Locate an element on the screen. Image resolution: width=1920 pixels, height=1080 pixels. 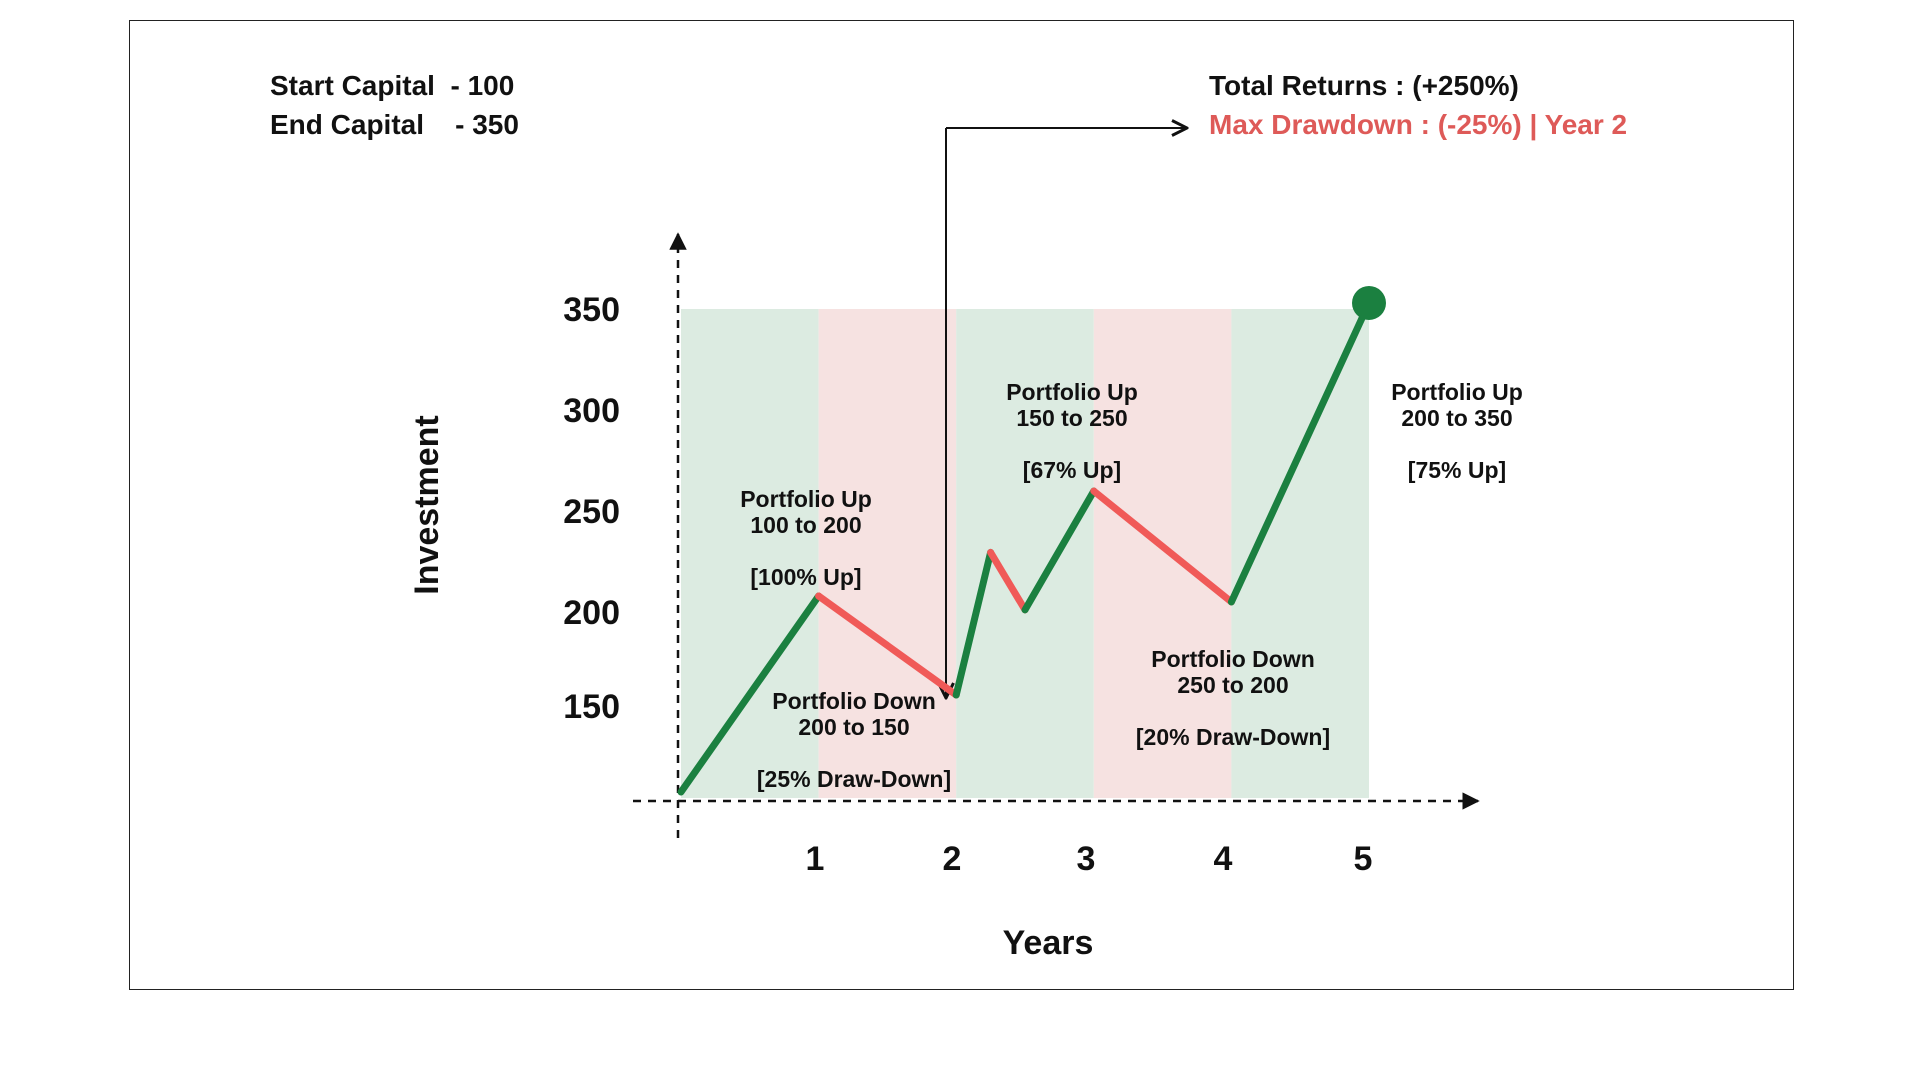
y-tick-150: 150 is located at coordinates (591, 707).